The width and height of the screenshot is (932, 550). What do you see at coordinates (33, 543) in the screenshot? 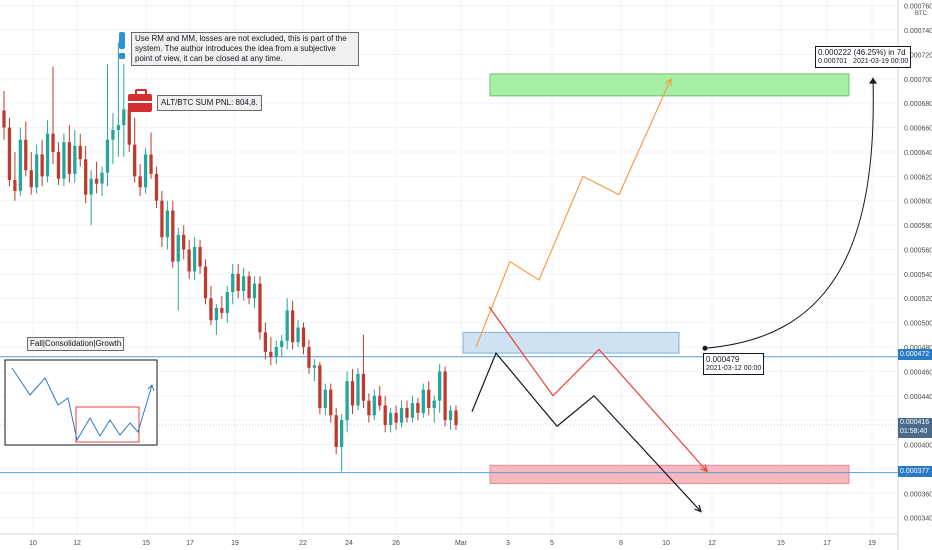
I see `time-tick-label: 10` at bounding box center [33, 543].